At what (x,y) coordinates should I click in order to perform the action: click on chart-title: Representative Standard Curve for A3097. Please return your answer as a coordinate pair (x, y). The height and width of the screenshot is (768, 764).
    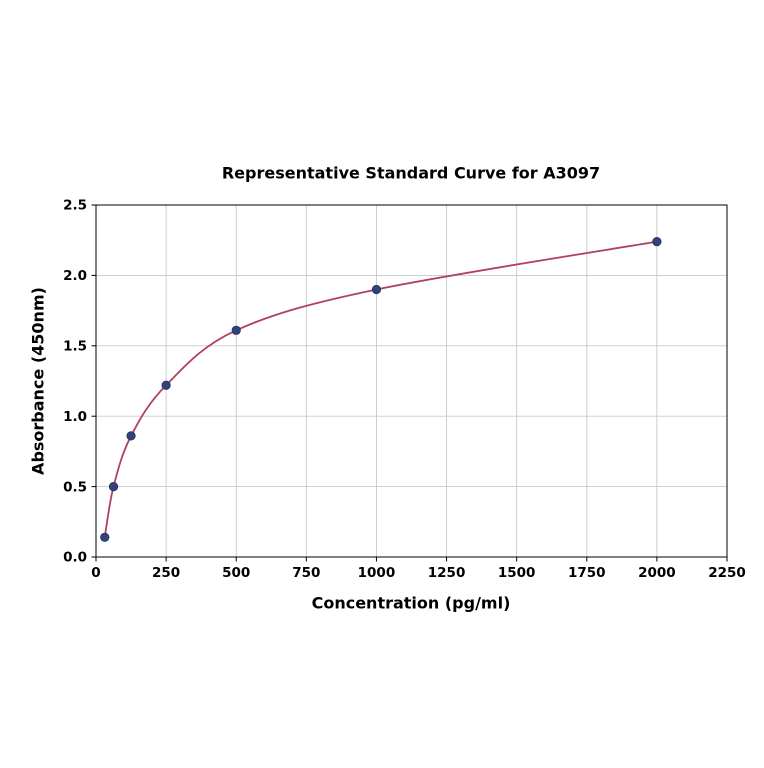
    Looking at the image, I should click on (411, 173).